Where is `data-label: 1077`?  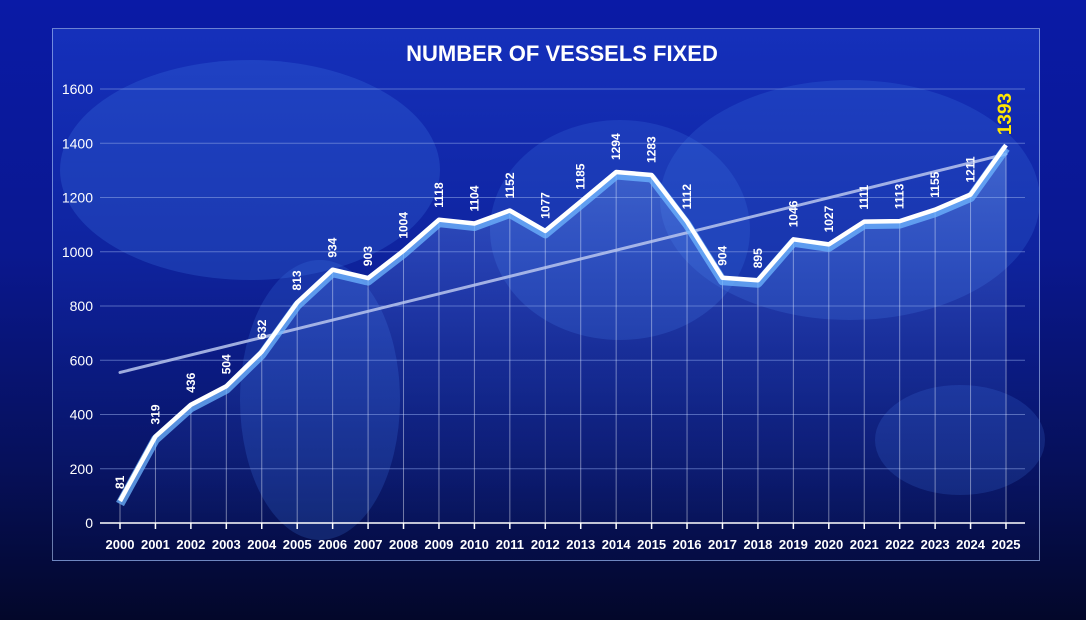
data-label: 1077 is located at coordinates (545, 205).